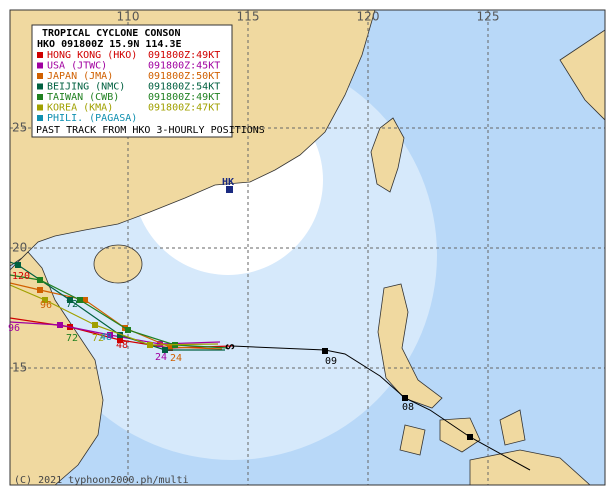  I want to click on lon-label: 110, so click(128, 17).